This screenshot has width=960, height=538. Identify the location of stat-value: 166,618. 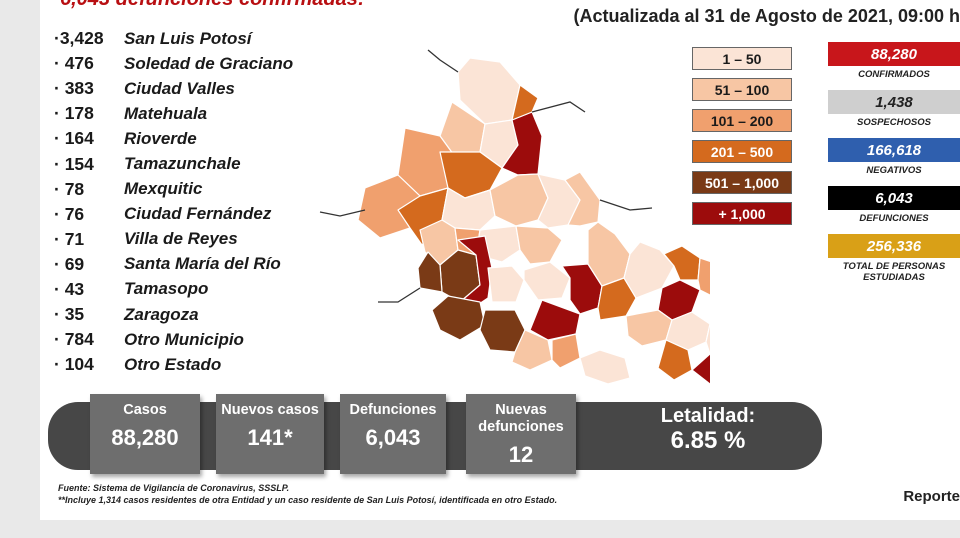
(894, 150).